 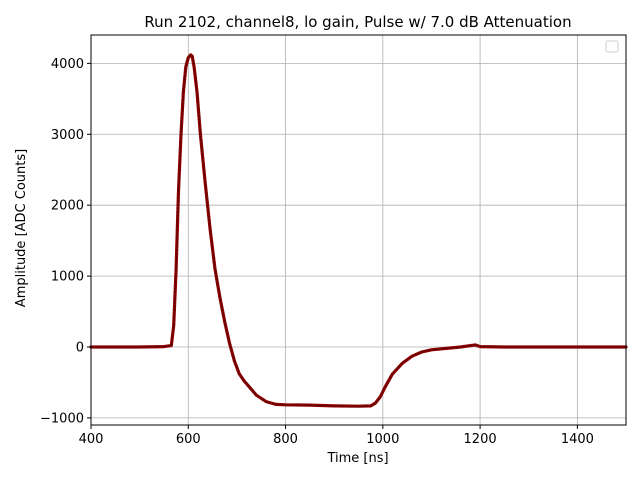 I want to click on x-ticks: 400 600 800 1000 1200 1400, so click(x=336, y=436).